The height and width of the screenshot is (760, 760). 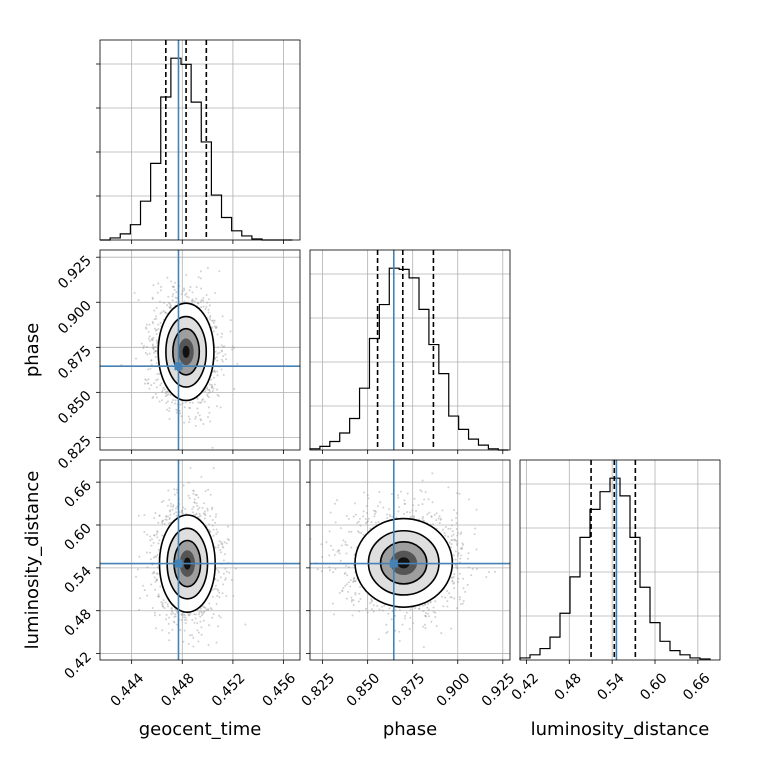 What do you see at coordinates (410, 351) in the screenshot?
I see `hist-panel-phase` at bounding box center [410, 351].